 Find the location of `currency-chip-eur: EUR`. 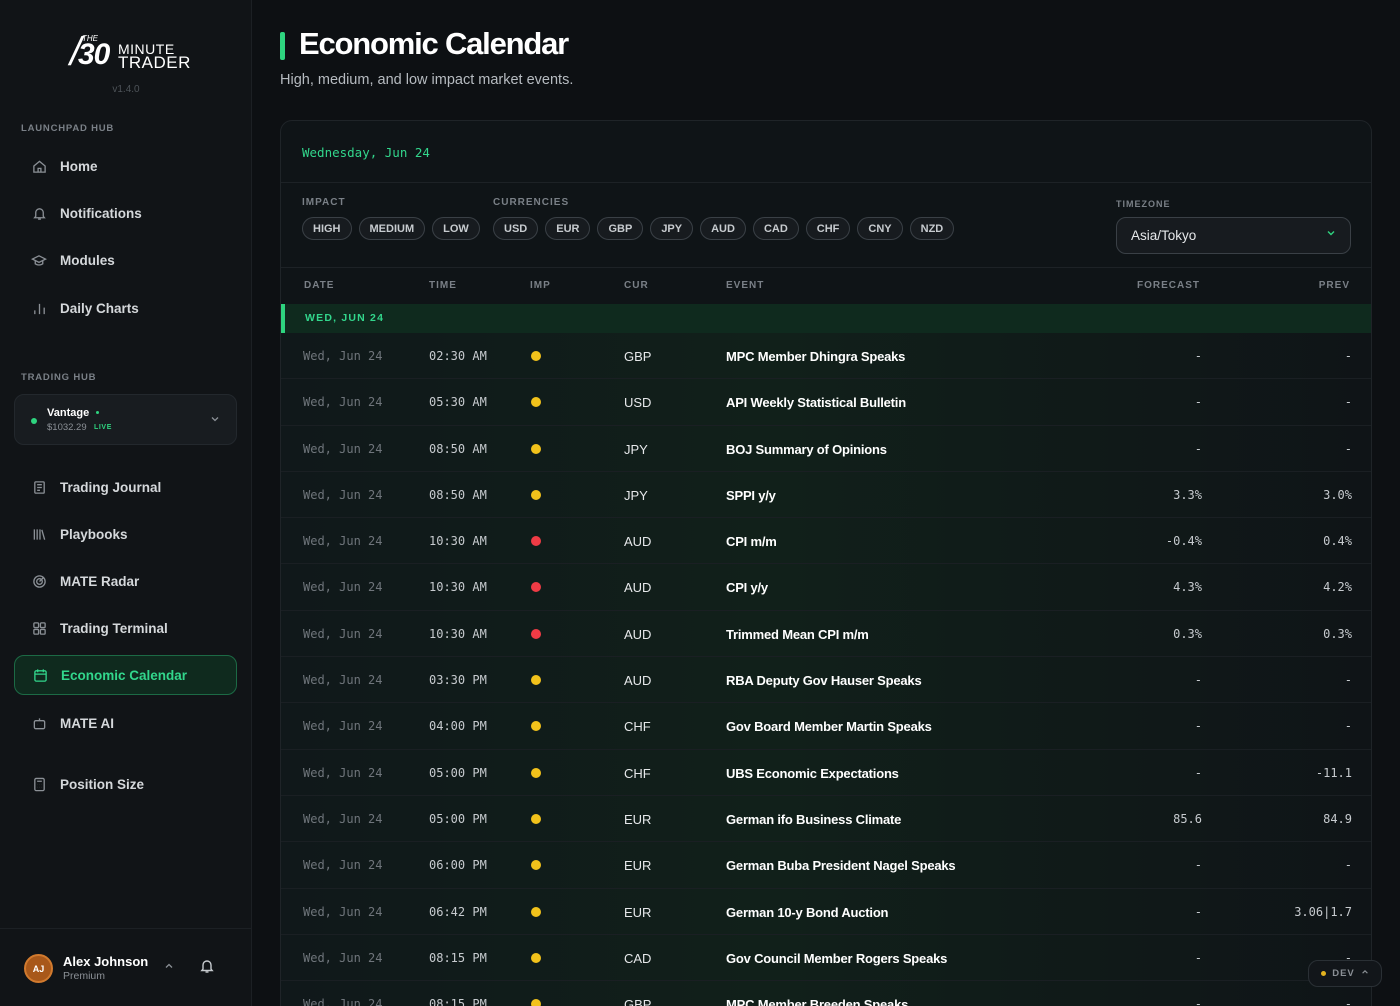

currency-chip-eur: EUR is located at coordinates (568, 228).